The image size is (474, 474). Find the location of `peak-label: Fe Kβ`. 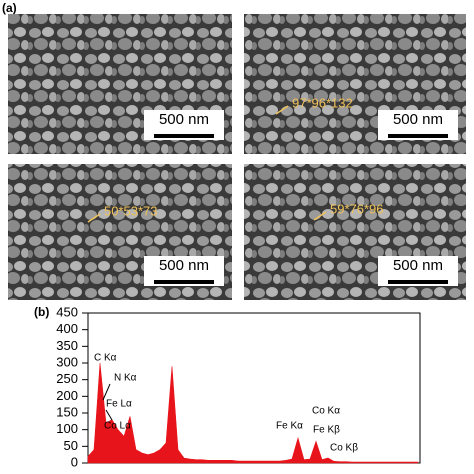

peak-label: Fe Kβ is located at coordinates (326, 430).